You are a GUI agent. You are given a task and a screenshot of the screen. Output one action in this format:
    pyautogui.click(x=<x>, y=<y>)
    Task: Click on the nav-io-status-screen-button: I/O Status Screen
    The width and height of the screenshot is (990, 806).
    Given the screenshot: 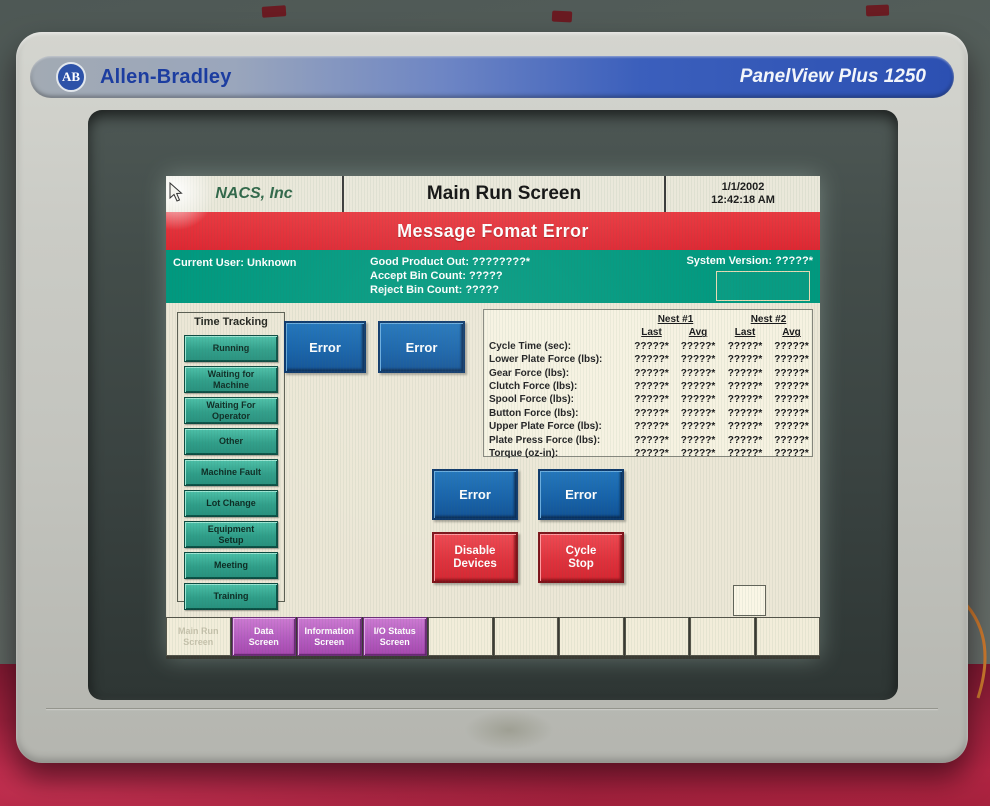 What is the action you would take?
    pyautogui.click(x=394, y=636)
    